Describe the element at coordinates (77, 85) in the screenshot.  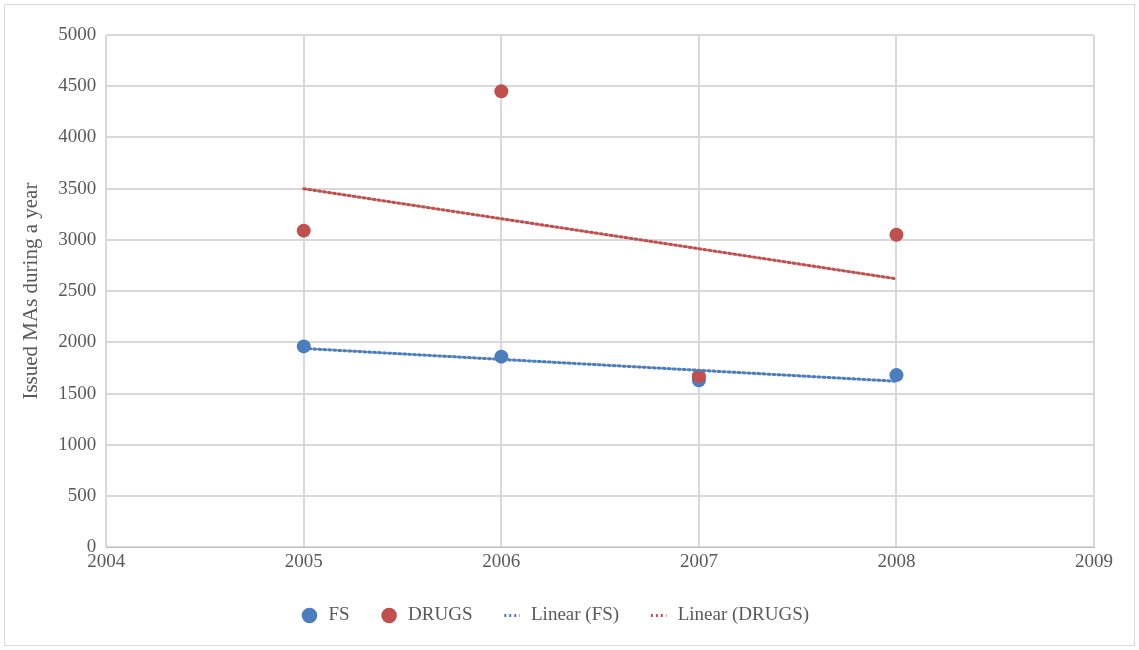
I see `y-tick-label: 4500` at that location.